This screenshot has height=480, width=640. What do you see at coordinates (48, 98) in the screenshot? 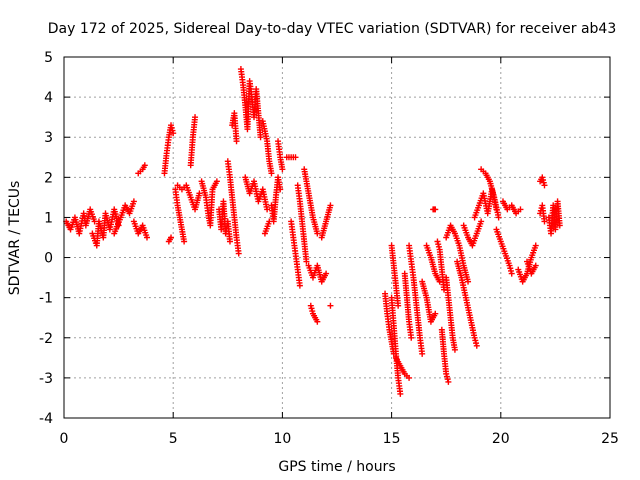
I see `y-tick-label: 4` at bounding box center [48, 98].